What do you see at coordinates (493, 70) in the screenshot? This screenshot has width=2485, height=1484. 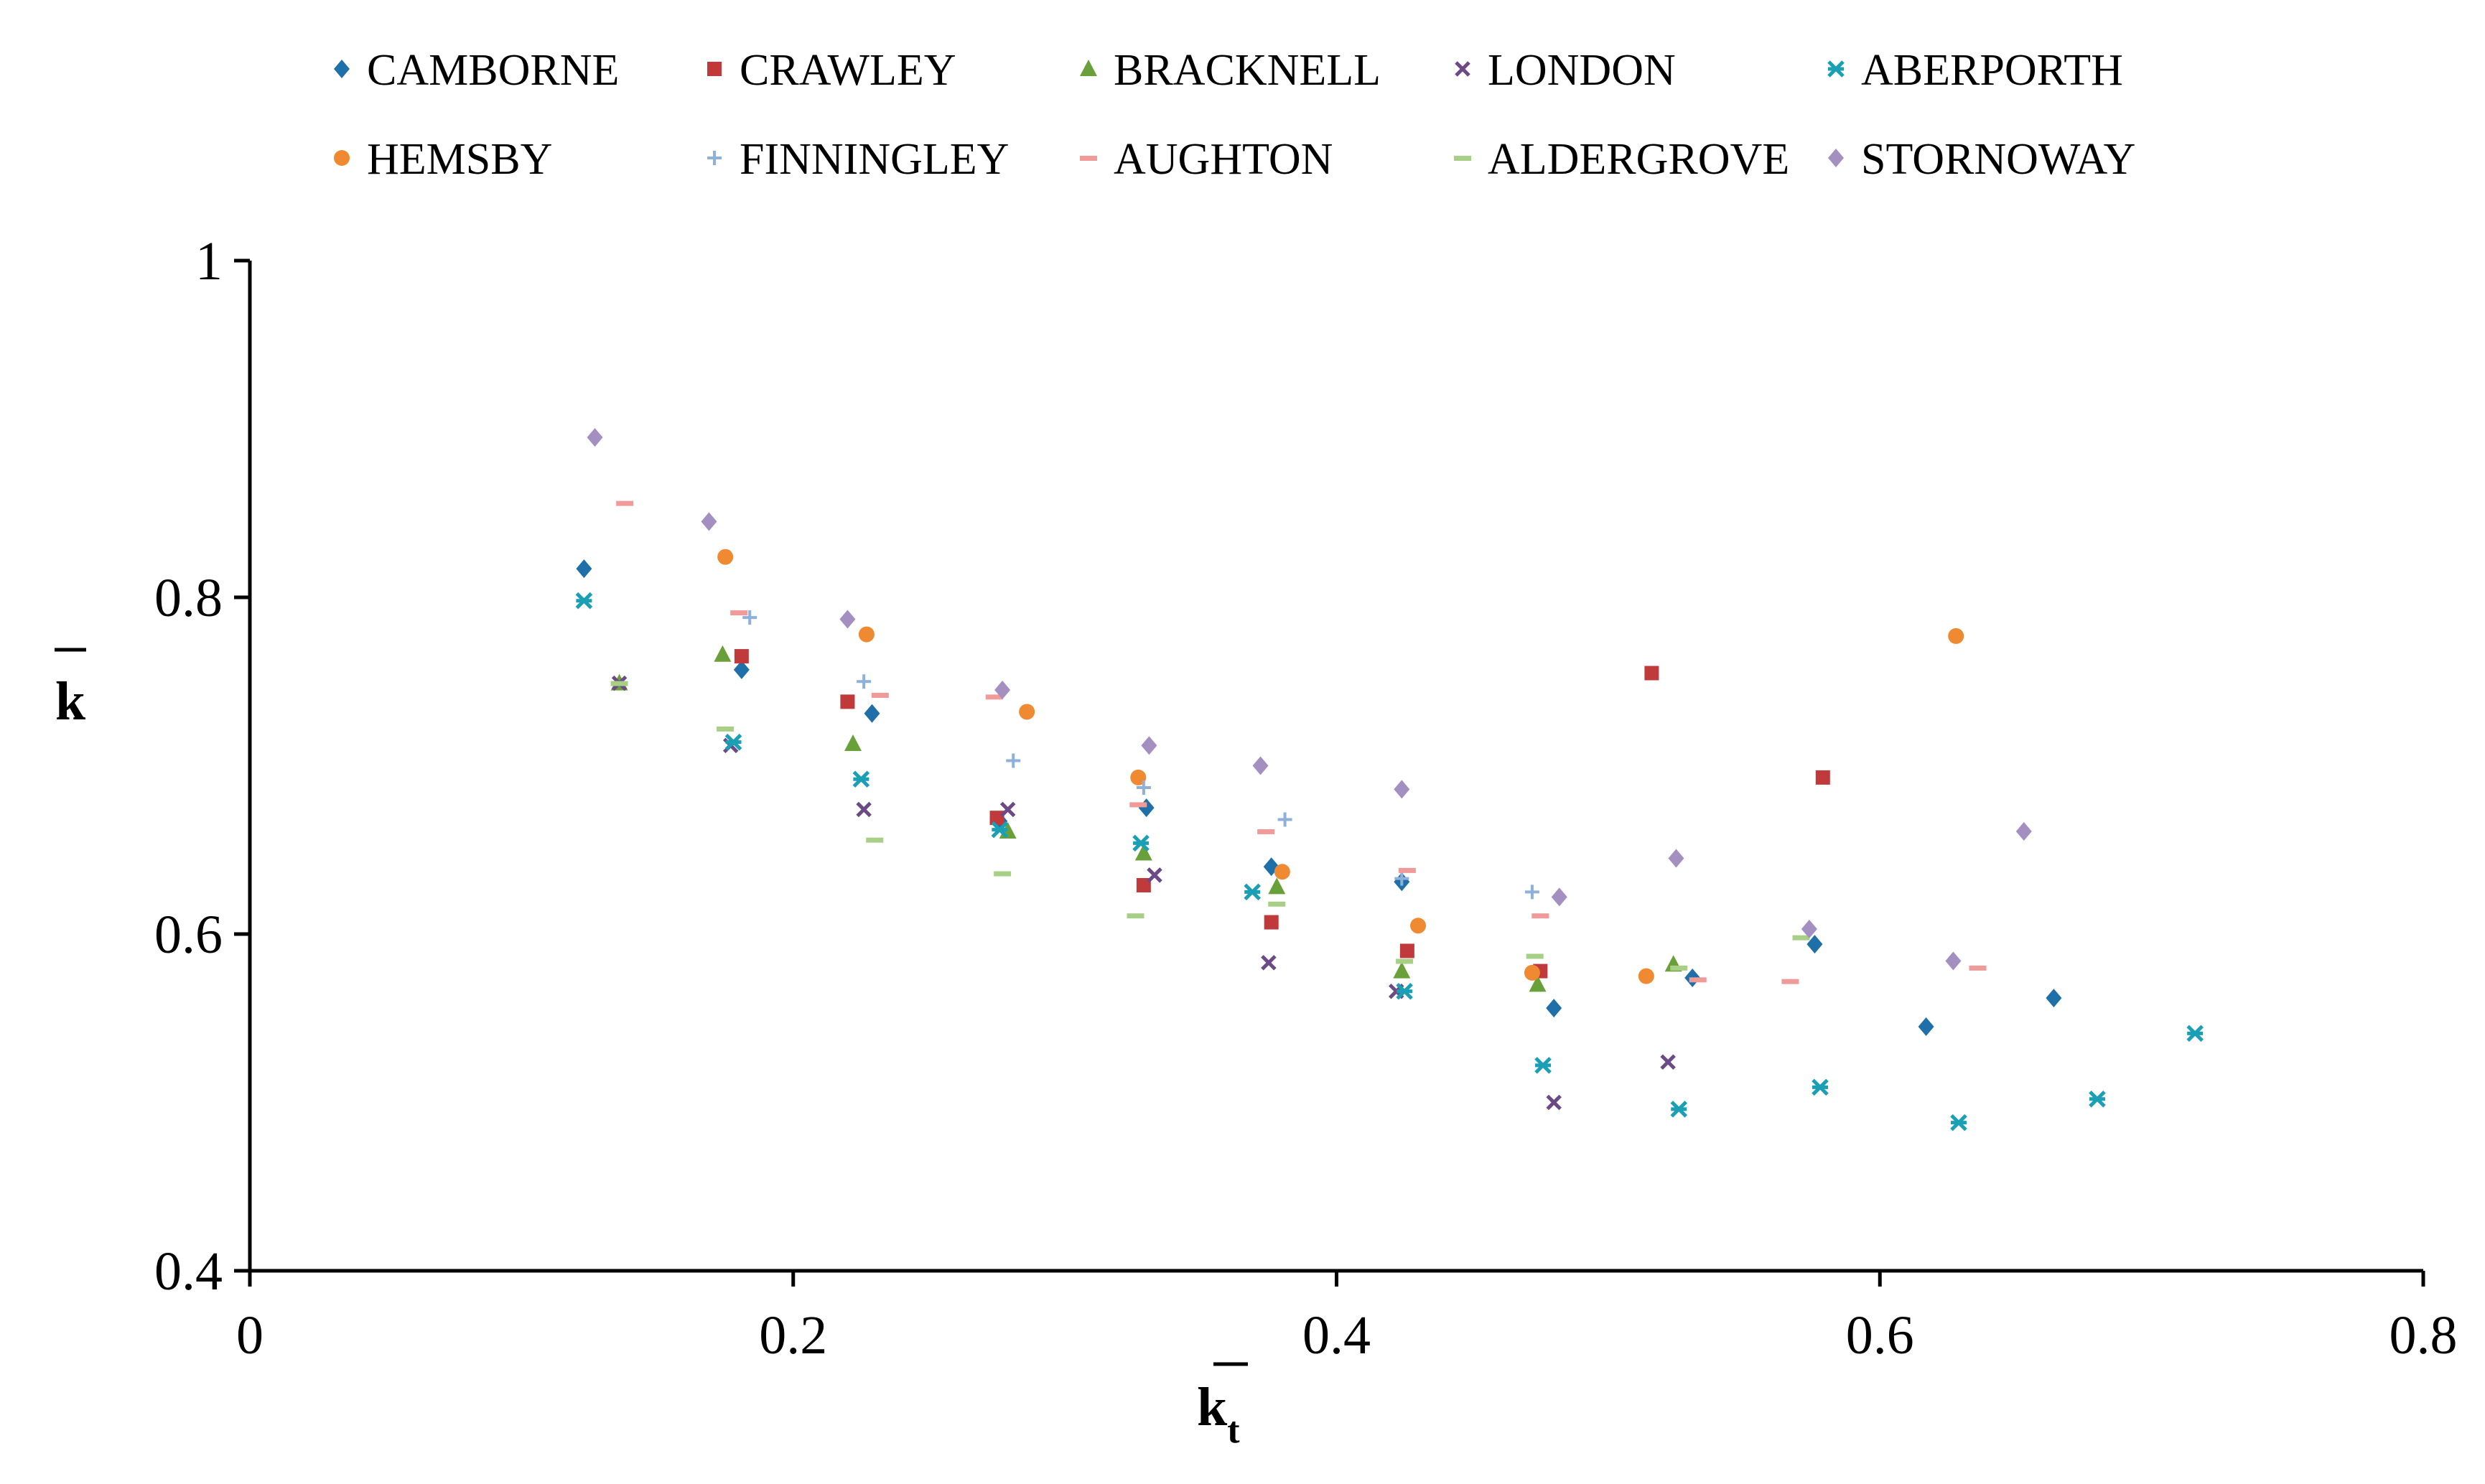 I see `legend-label: CAMBORNE` at bounding box center [493, 70].